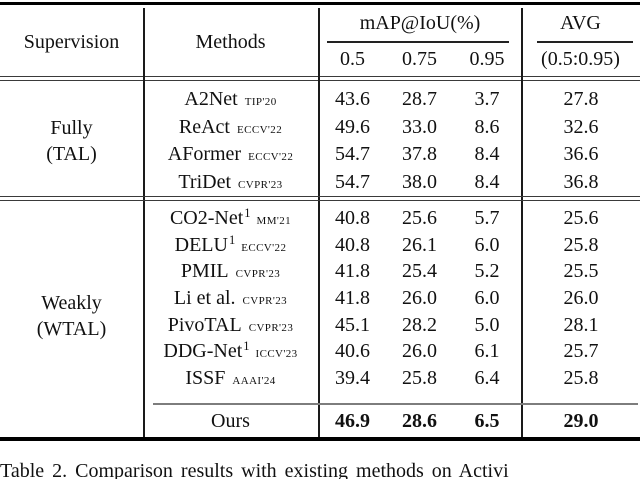  What do you see at coordinates (230, 244) in the screenshot?
I see `method-name: DELU 1 ECCV'22` at bounding box center [230, 244].